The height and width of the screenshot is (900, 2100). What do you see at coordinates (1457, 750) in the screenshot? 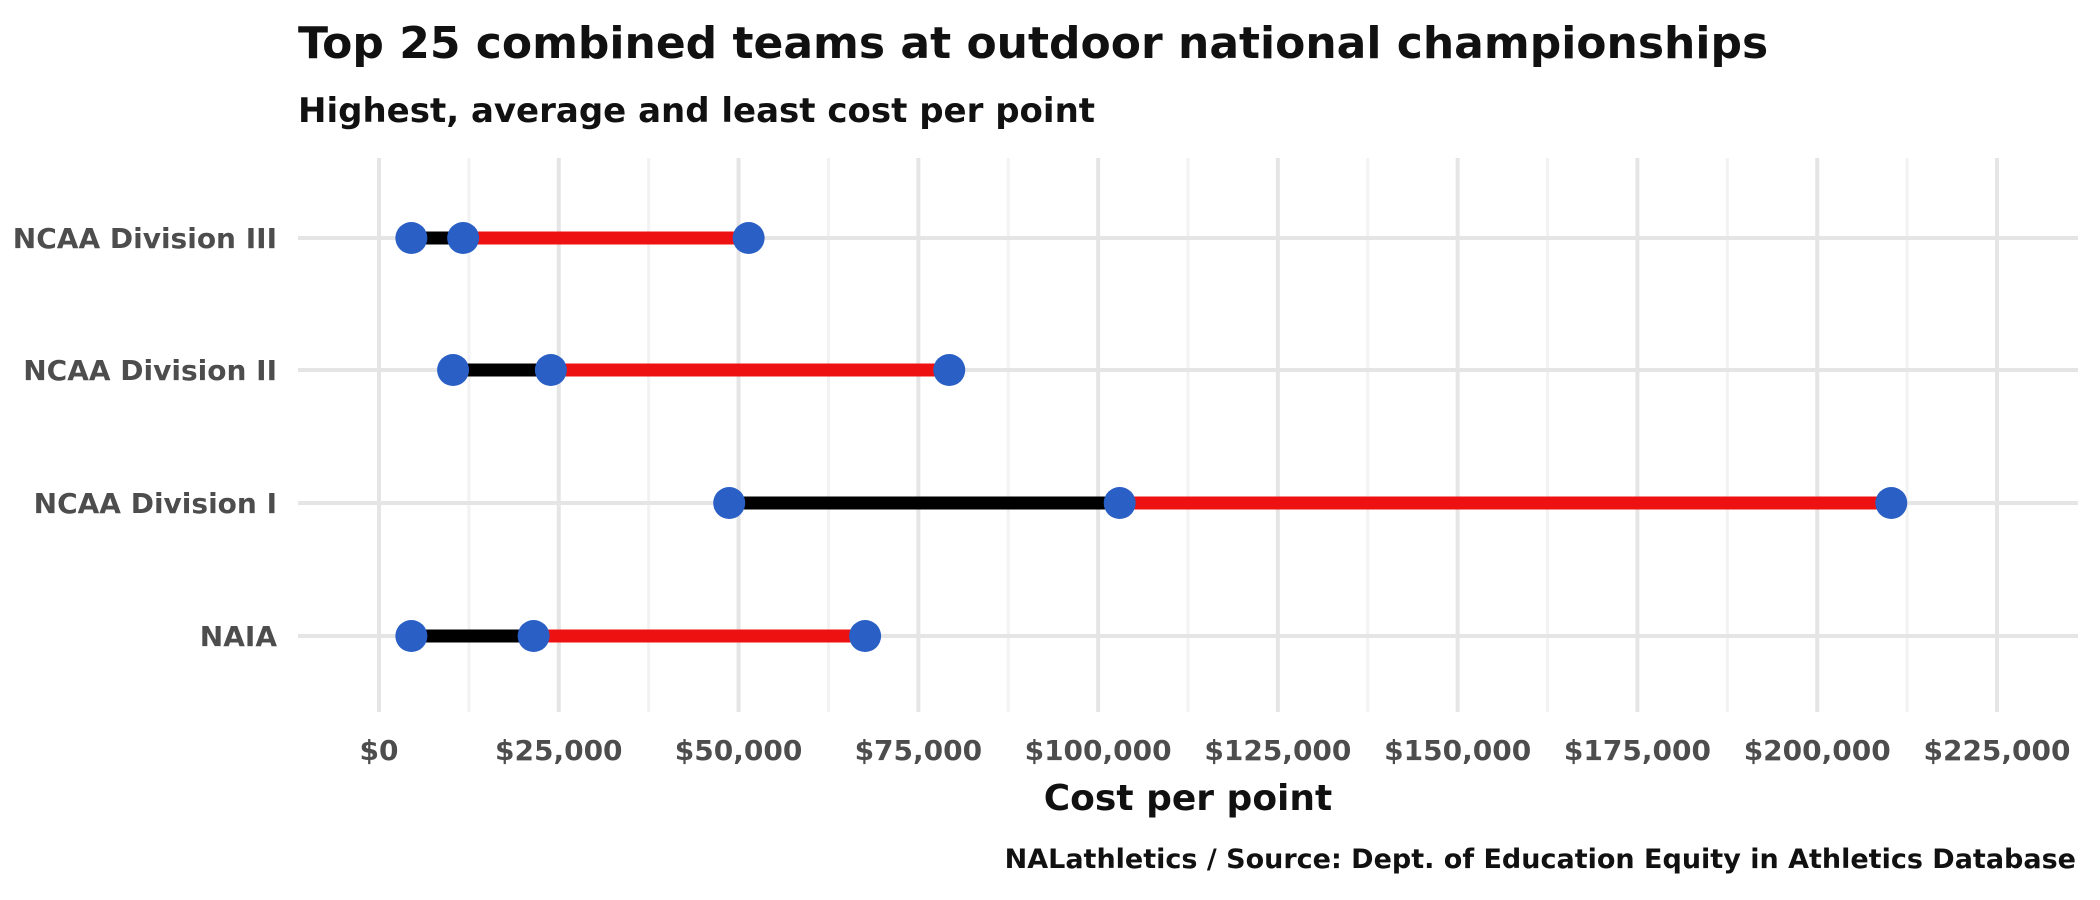
I see `x-tick-label: $150,000` at bounding box center [1457, 750].